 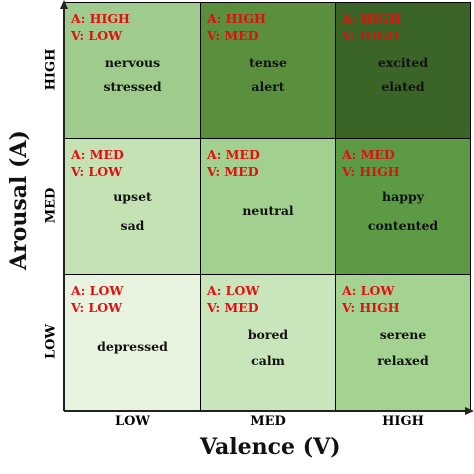 I want to click on emotion-word: elated, so click(x=403, y=86).